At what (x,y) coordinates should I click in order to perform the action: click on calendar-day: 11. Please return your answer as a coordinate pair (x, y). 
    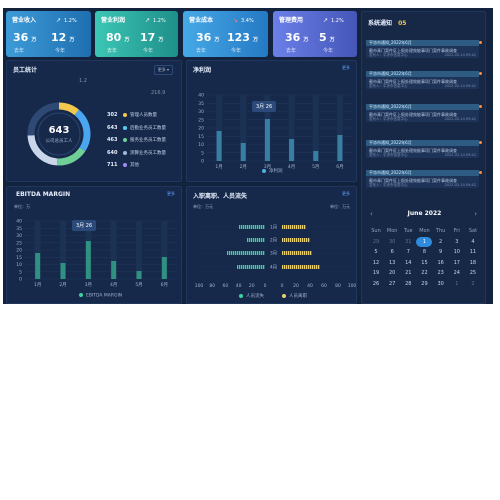
    Looking at the image, I should click on (473, 252).